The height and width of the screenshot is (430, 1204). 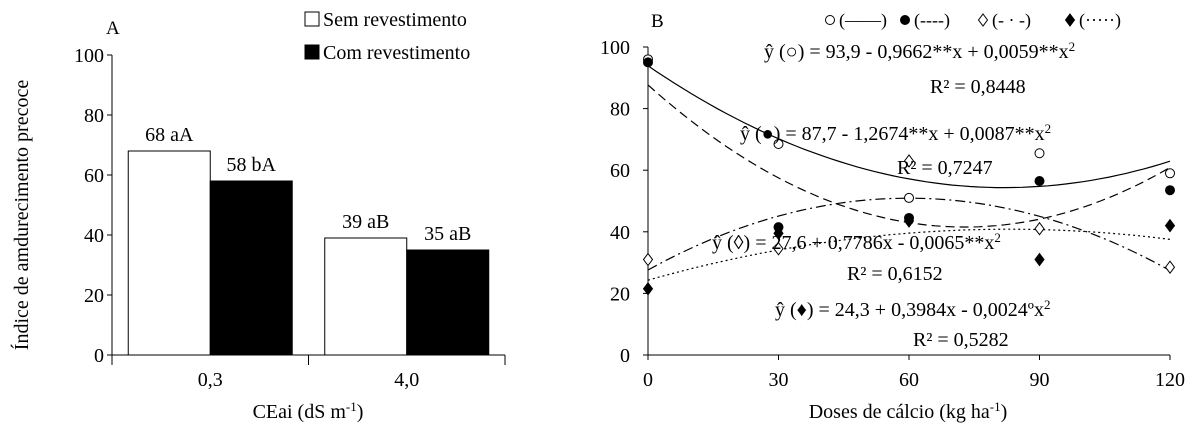 I want to click on panel-a-y-tick-label: 20, so click(x=94, y=296).